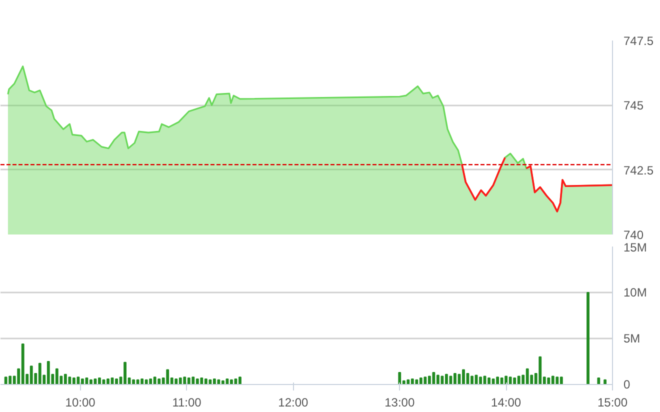 The width and height of the screenshot is (660, 412). What do you see at coordinates (506, 403) in the screenshot?
I see `x-tick-label: 14:00` at bounding box center [506, 403].